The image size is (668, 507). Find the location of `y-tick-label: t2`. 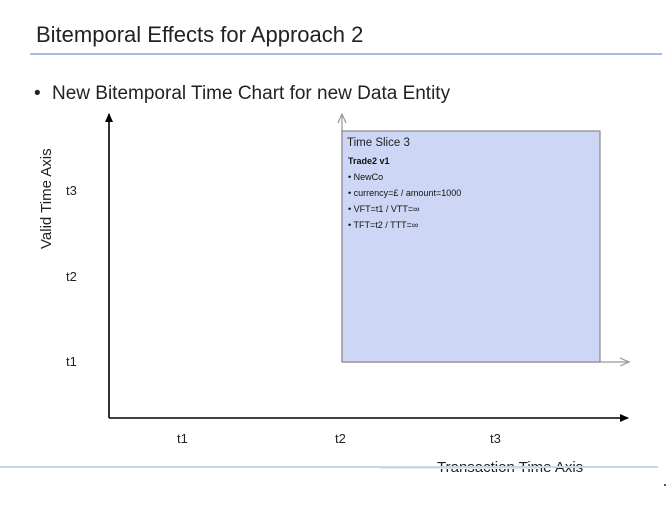

y-tick-label: t2 is located at coordinates (71, 276).